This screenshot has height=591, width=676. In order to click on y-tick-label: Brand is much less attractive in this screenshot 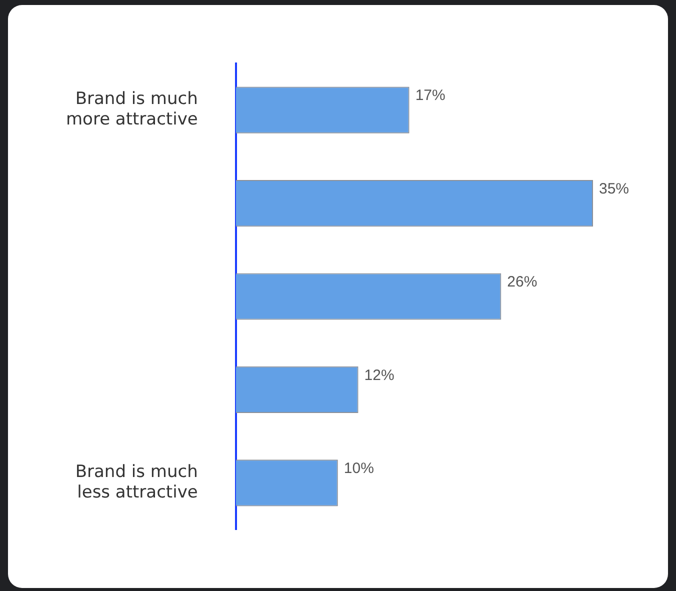, I will do `click(136, 482)`.